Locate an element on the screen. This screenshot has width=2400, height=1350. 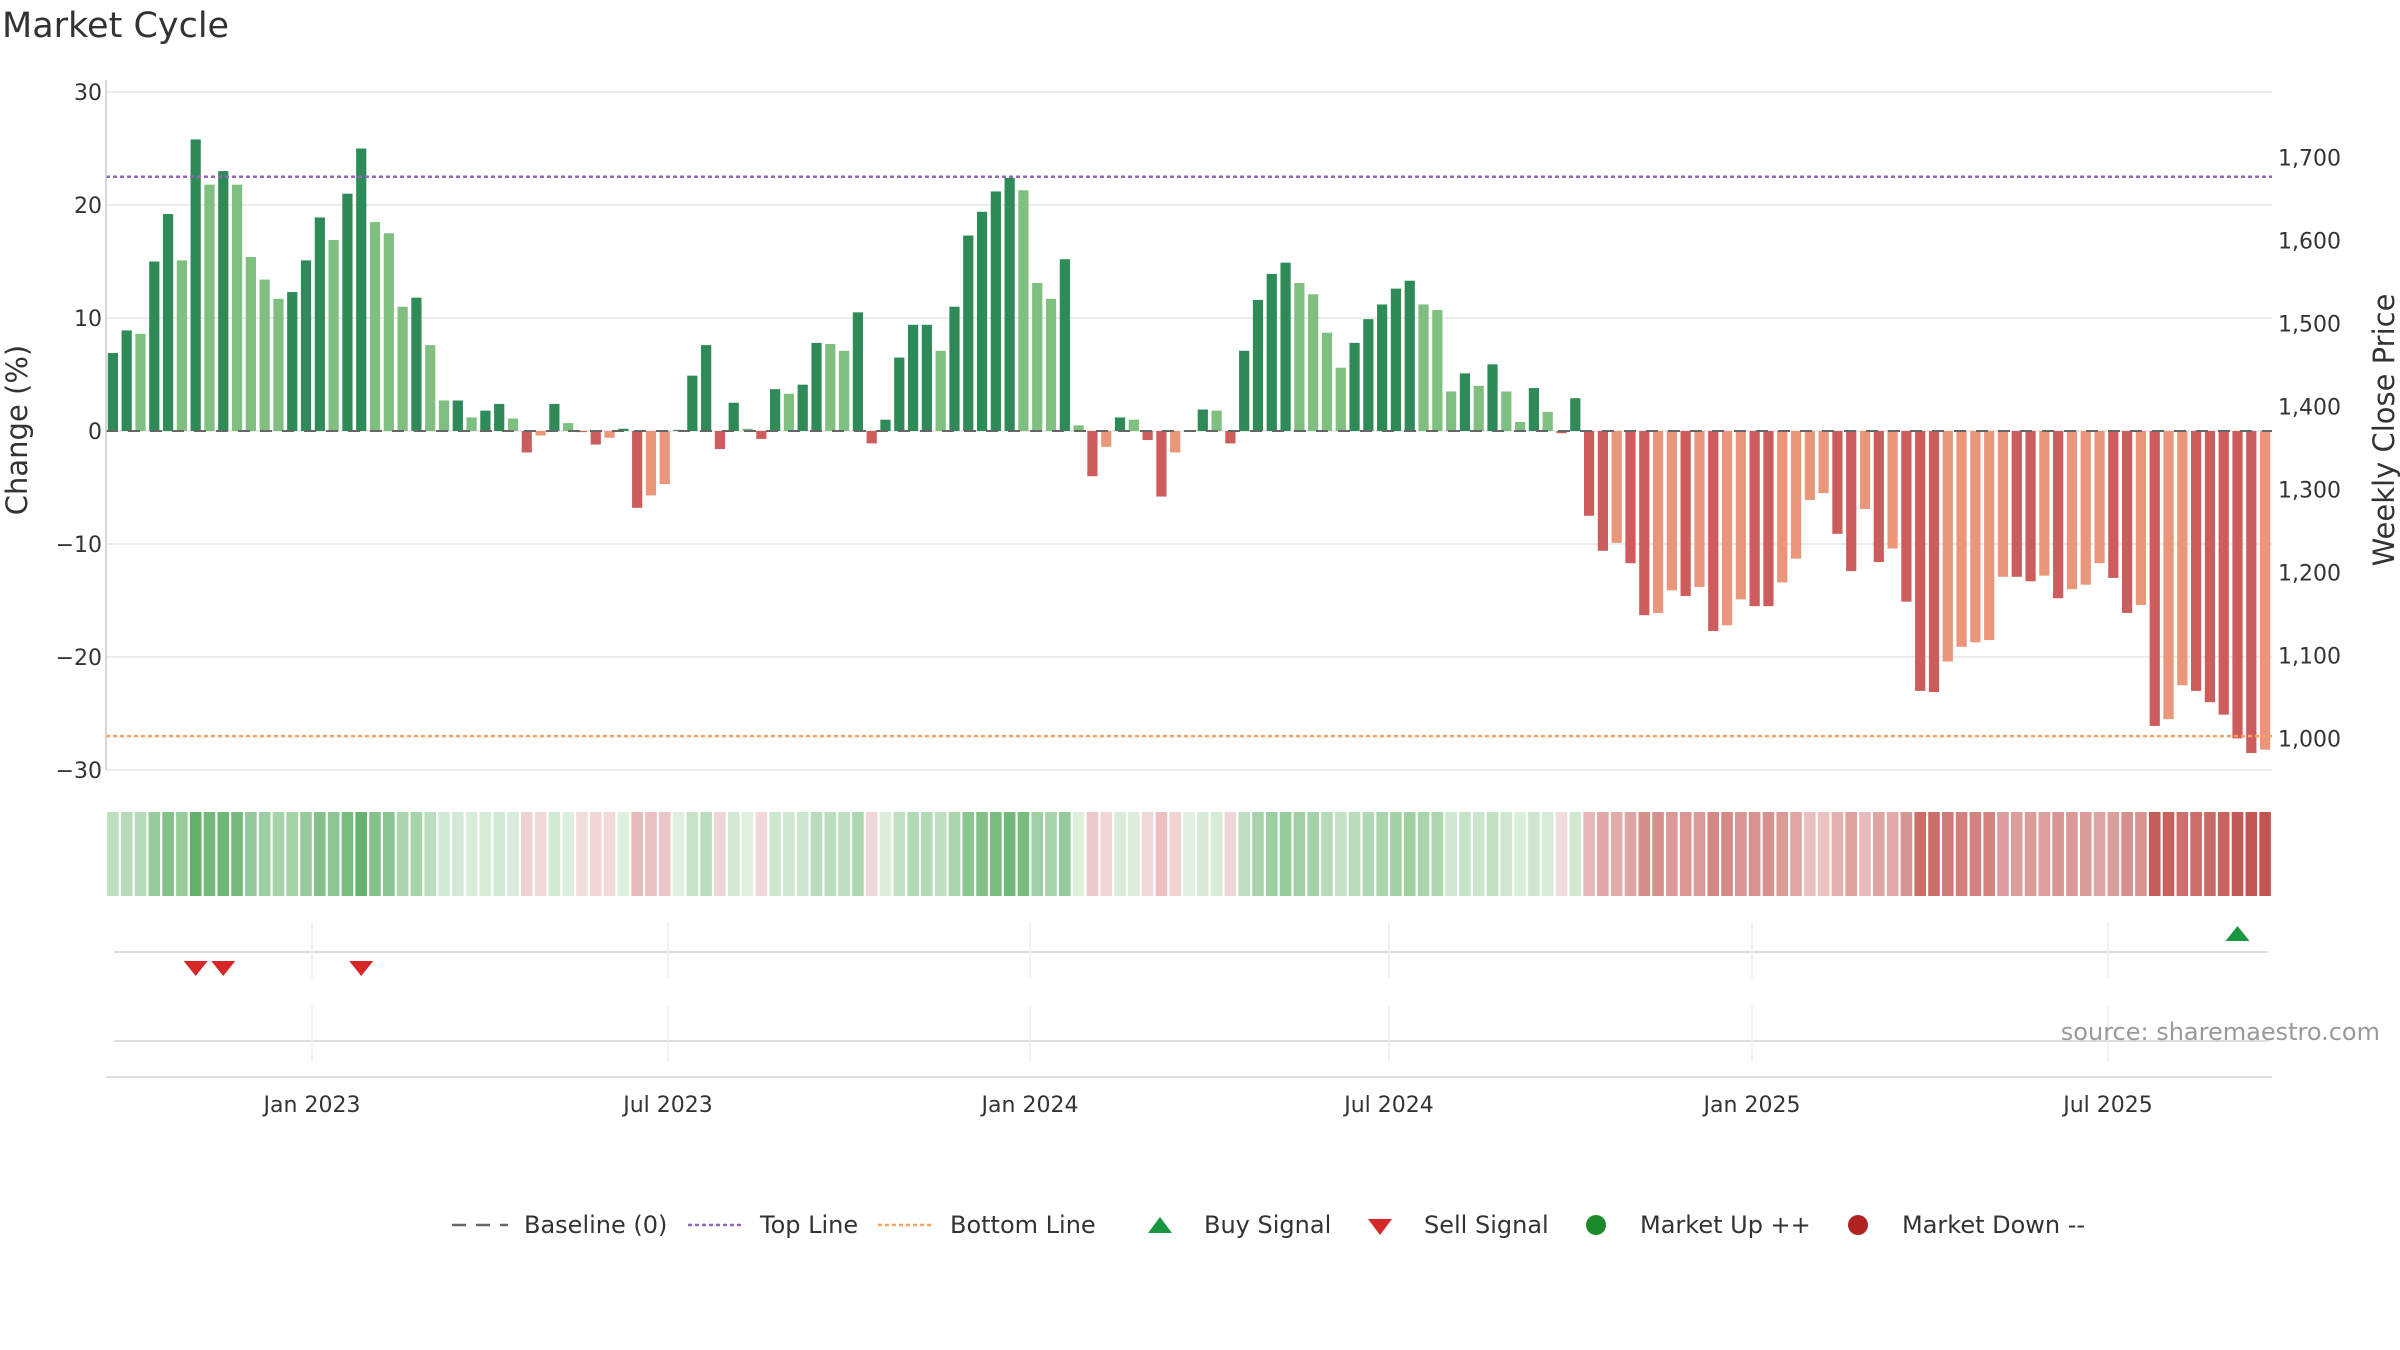
x-tick-label: Jan 2023 is located at coordinates (311, 1105).